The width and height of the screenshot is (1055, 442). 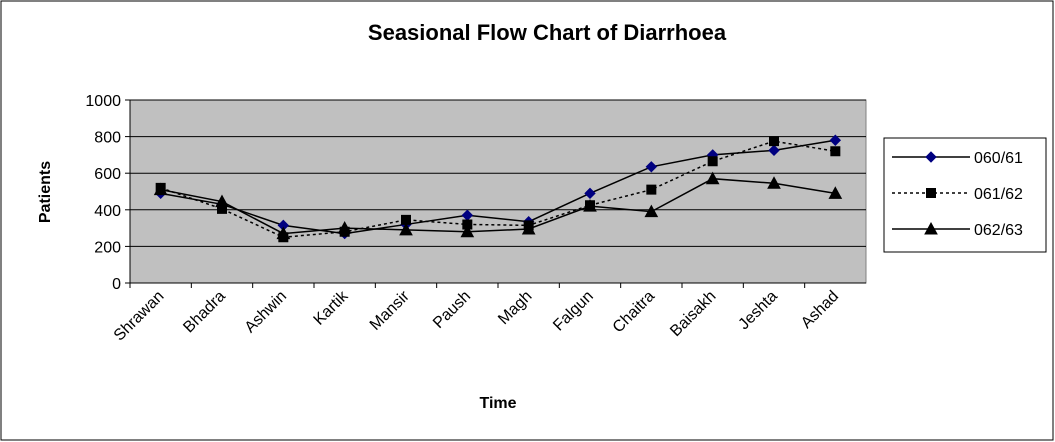 What do you see at coordinates (998, 158) in the screenshot?
I see `legend-label: 060/61` at bounding box center [998, 158].